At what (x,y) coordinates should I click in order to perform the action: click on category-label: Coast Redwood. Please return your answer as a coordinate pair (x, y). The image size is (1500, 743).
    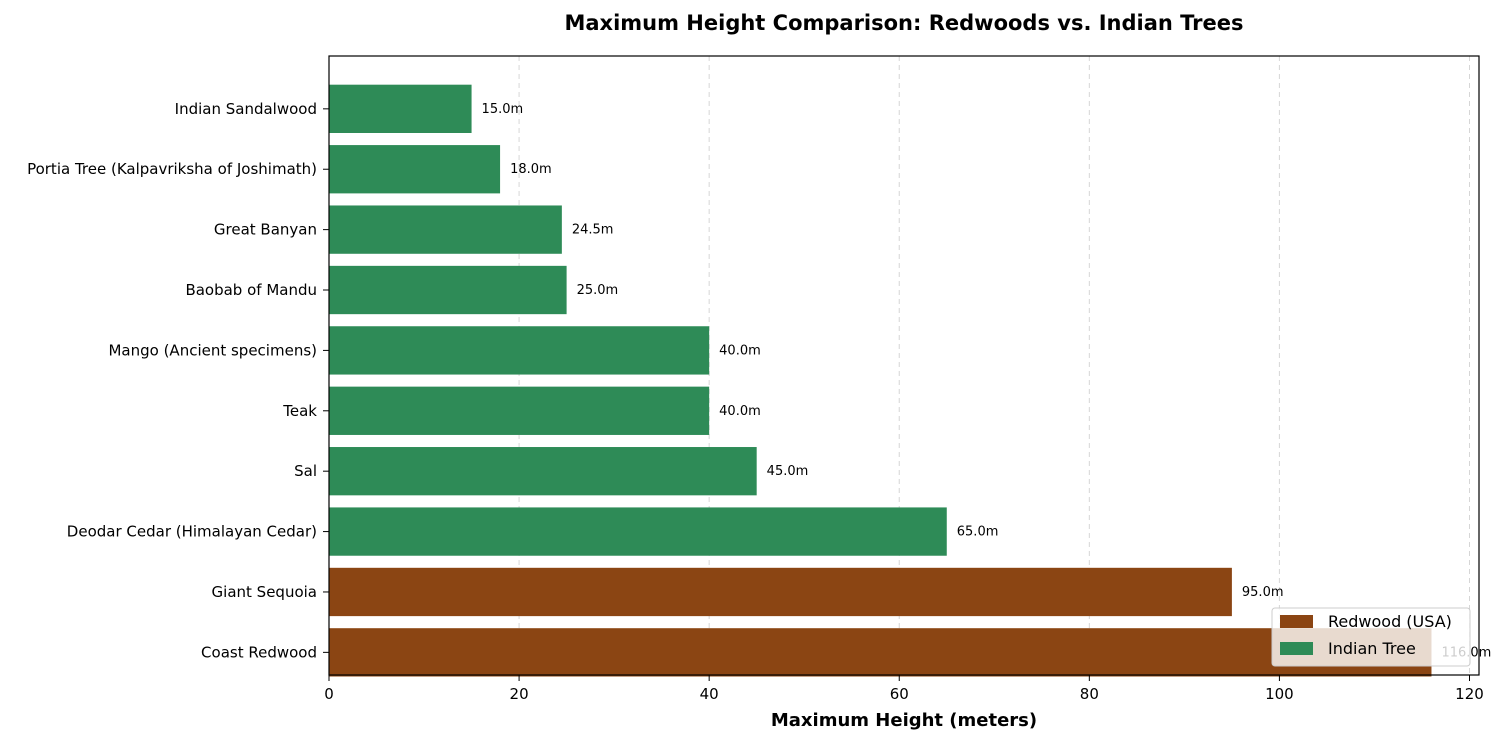
    Looking at the image, I should click on (259, 652).